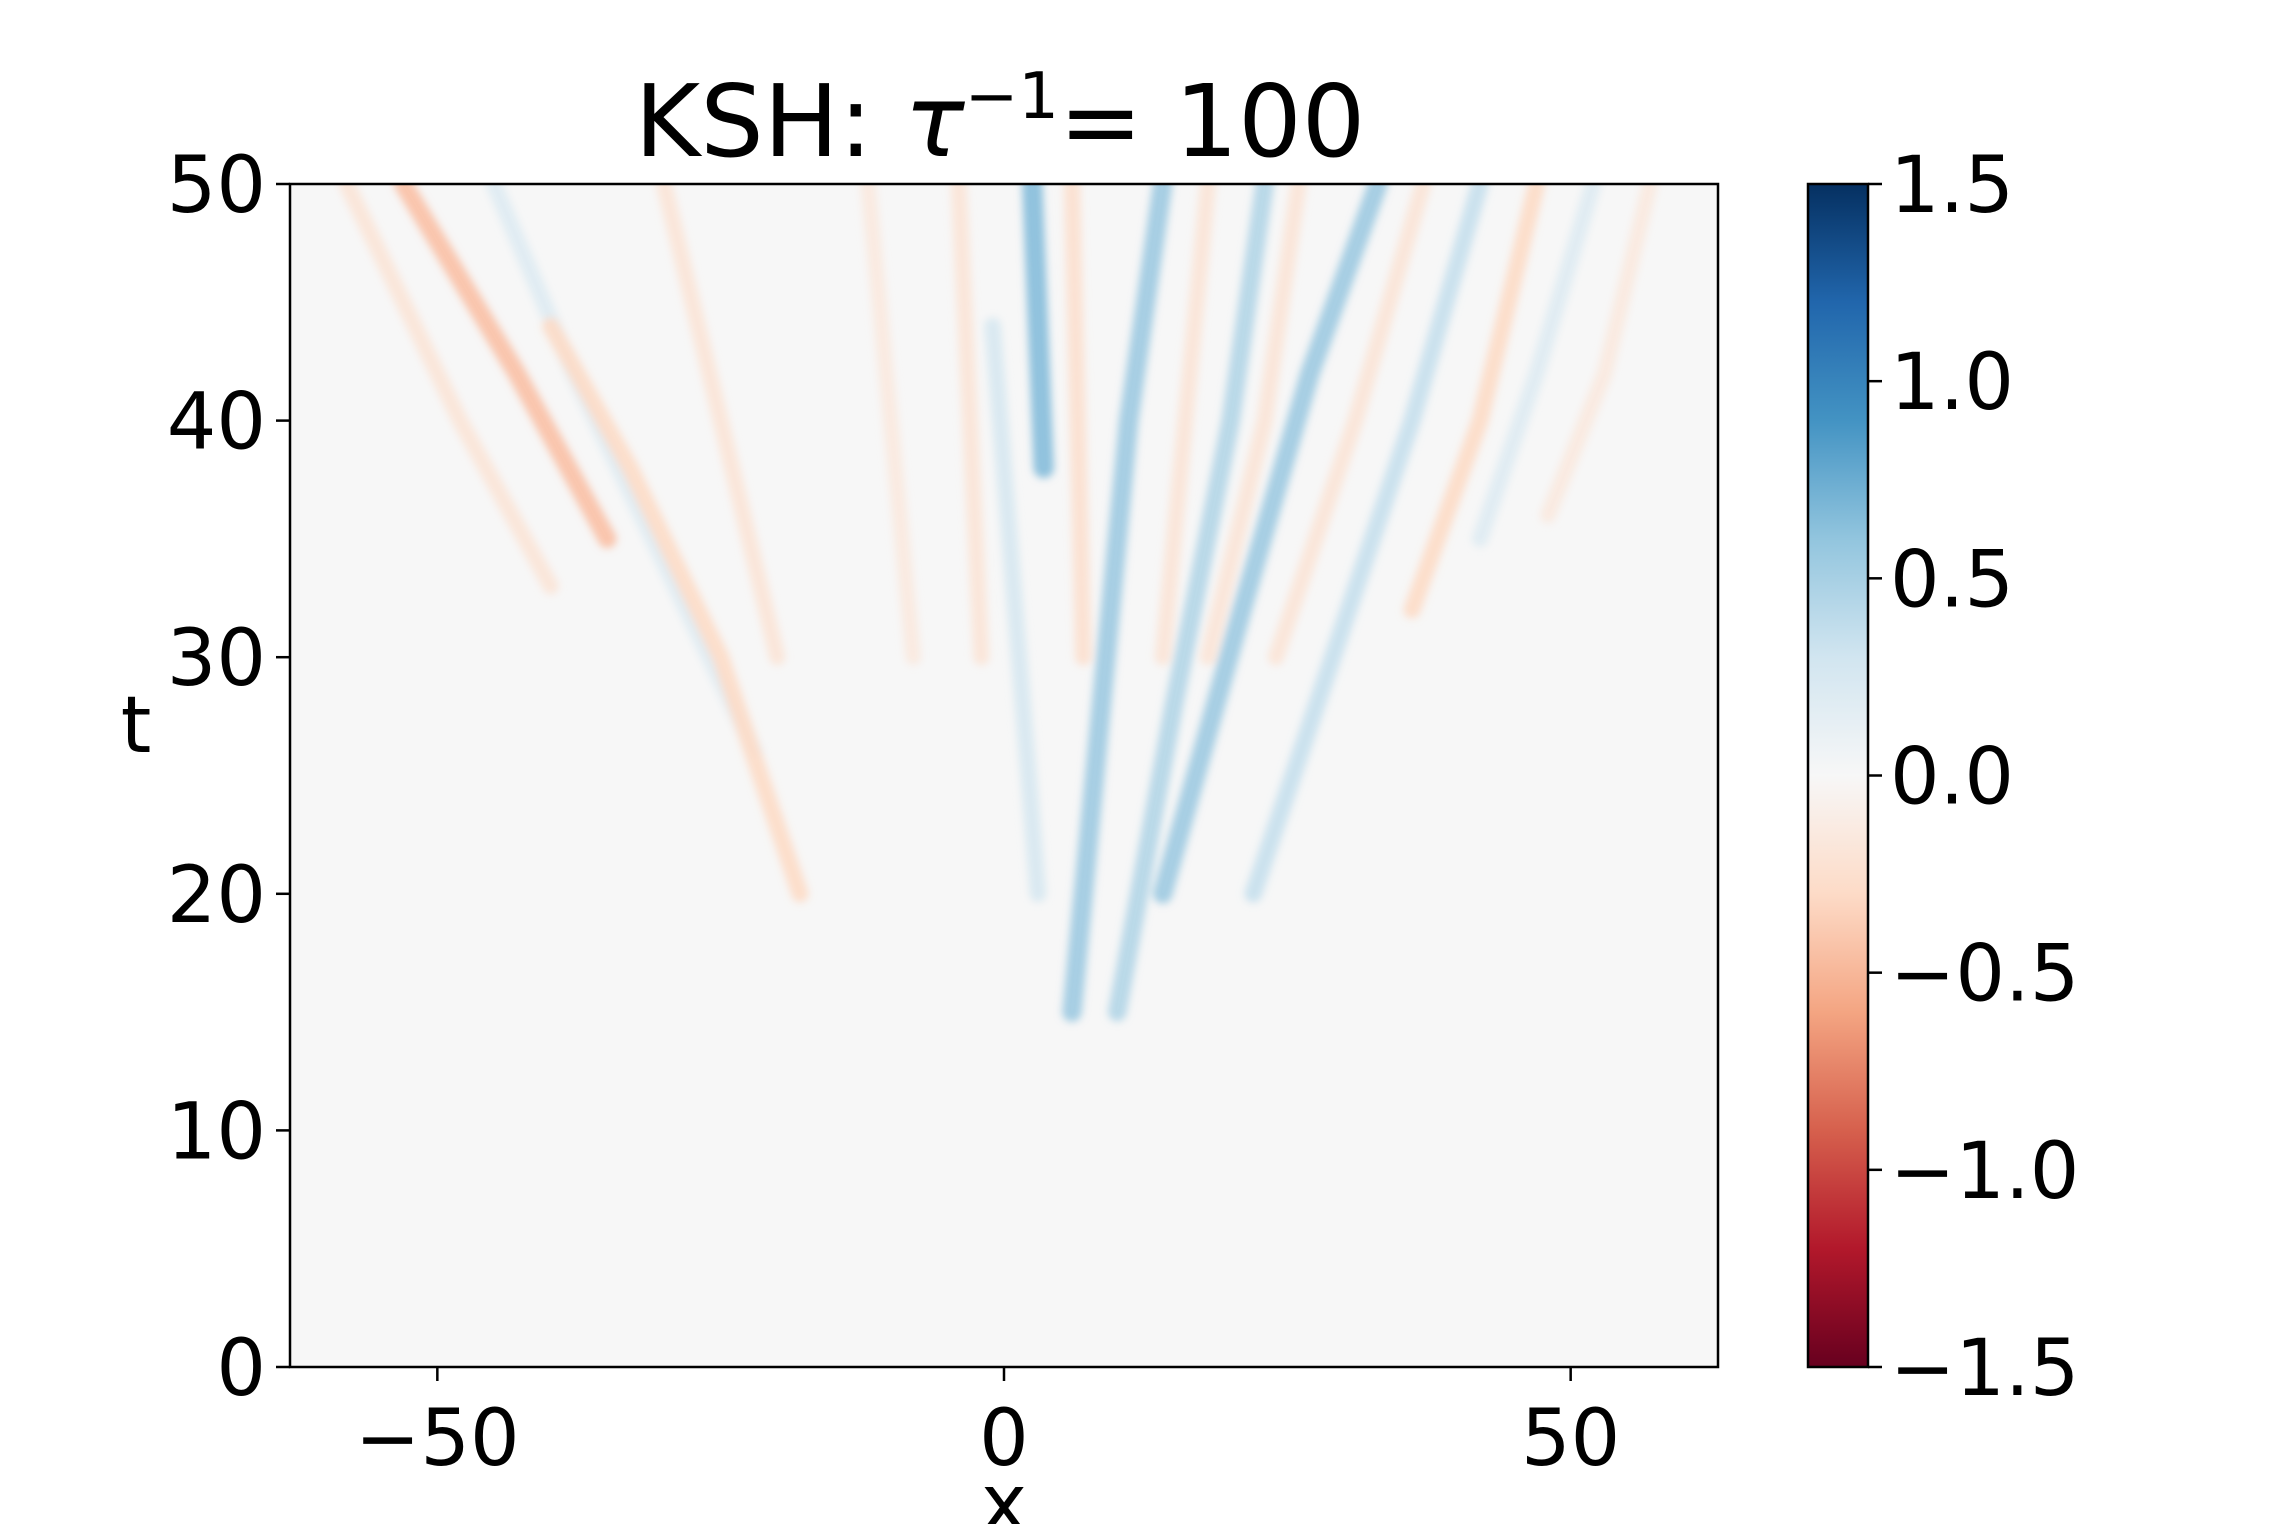 The image size is (2286, 1528). What do you see at coordinates (769, 121) in the screenshot?
I see `title-prefix: KSH:` at bounding box center [769, 121].